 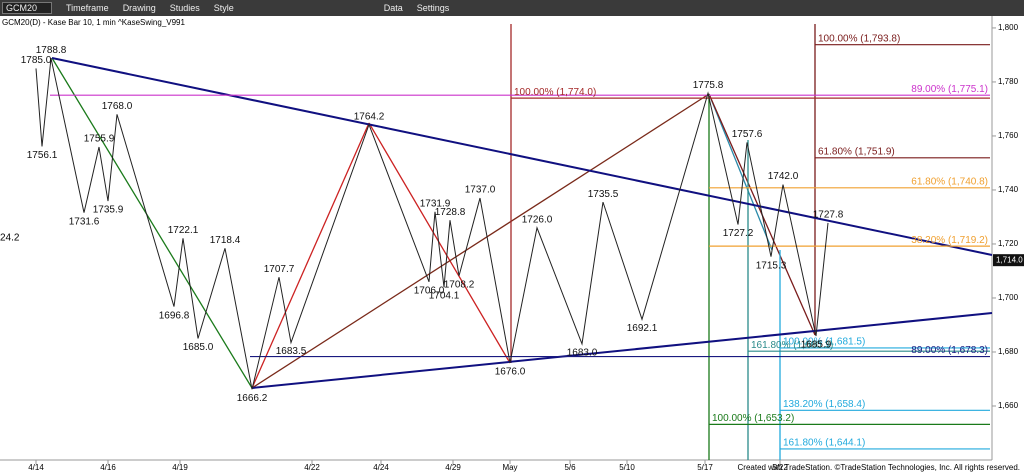 What do you see at coordinates (27, 8) in the screenshot?
I see `symbol-box: GCM20` at bounding box center [27, 8].